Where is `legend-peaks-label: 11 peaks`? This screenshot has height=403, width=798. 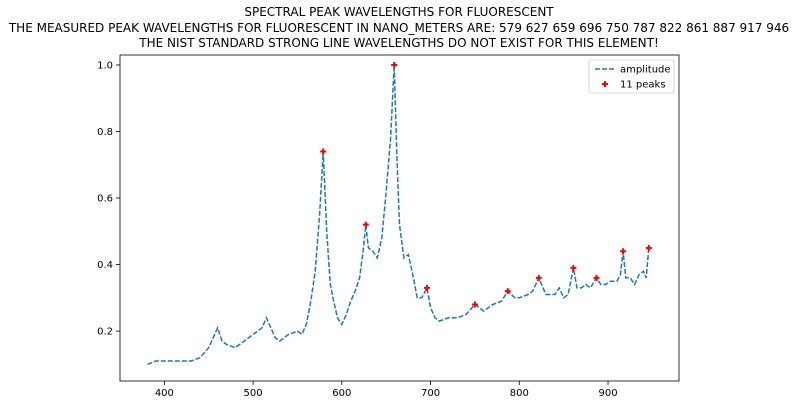
legend-peaks-label: 11 peaks is located at coordinates (643, 85).